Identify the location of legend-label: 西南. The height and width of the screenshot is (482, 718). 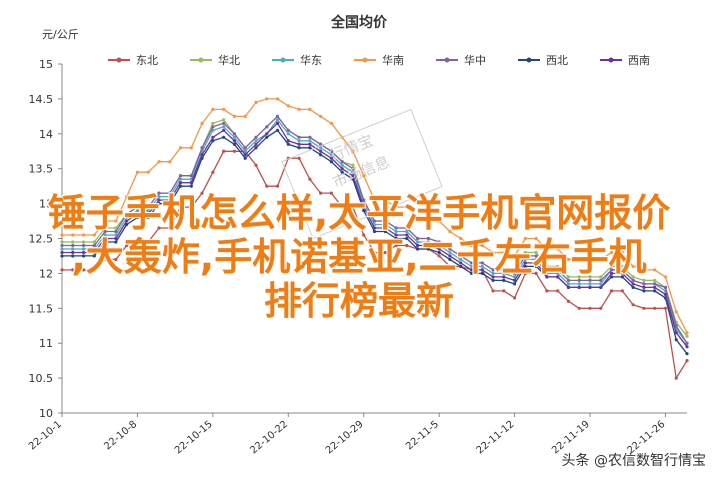
(639, 60).